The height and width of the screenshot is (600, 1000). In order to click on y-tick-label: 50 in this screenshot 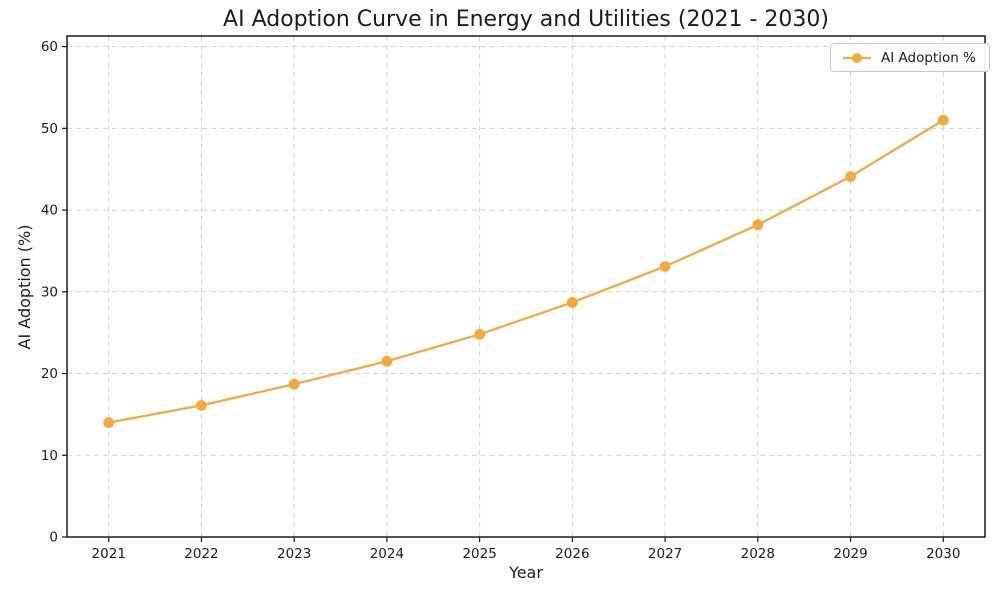, I will do `click(49, 129)`.